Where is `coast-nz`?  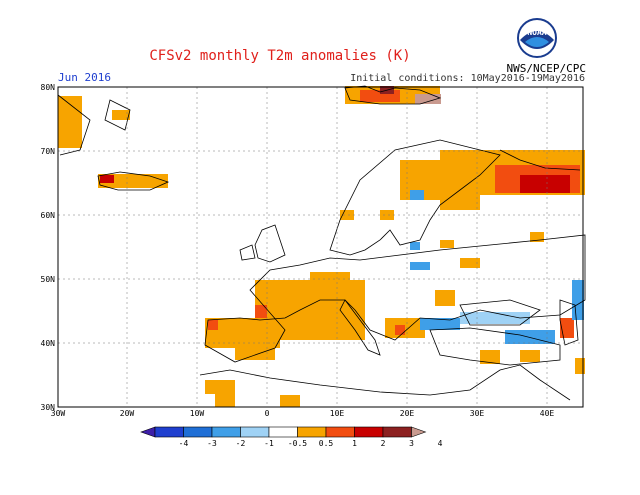 coast-nz is located at coordinates (540, 160).